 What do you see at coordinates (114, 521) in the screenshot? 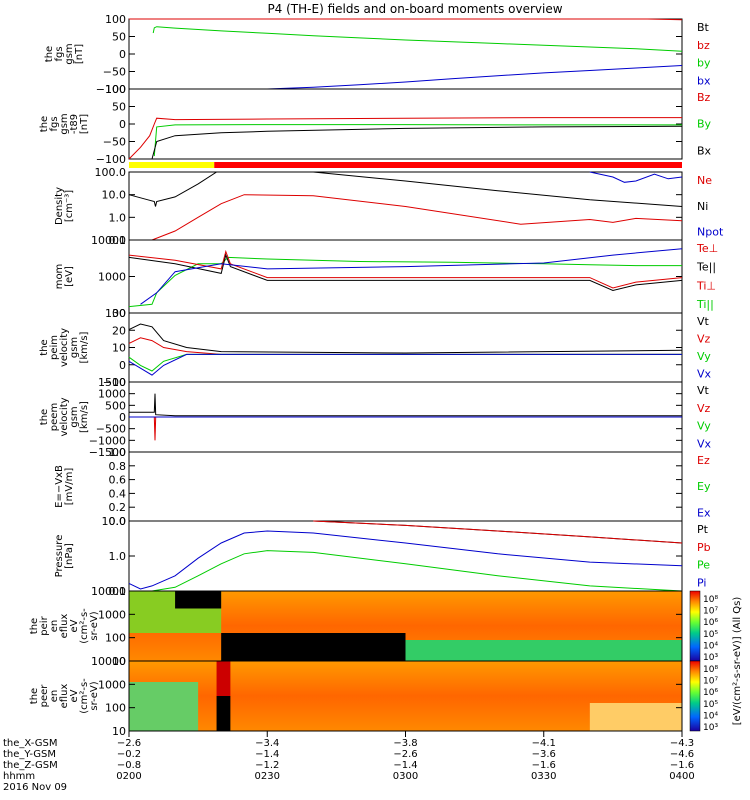
I see `y-tick-label: 10.0` at bounding box center [114, 521].